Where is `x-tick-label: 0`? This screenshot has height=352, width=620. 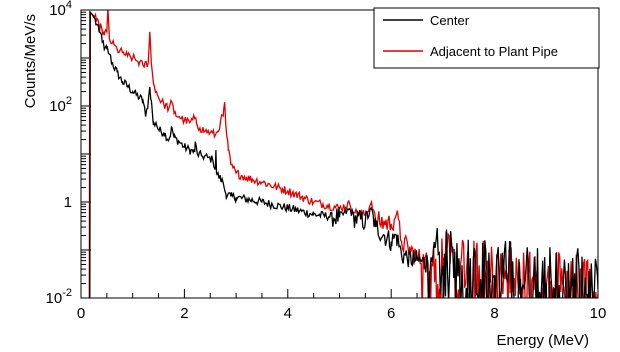 x-tick-label: 0 is located at coordinates (81, 313).